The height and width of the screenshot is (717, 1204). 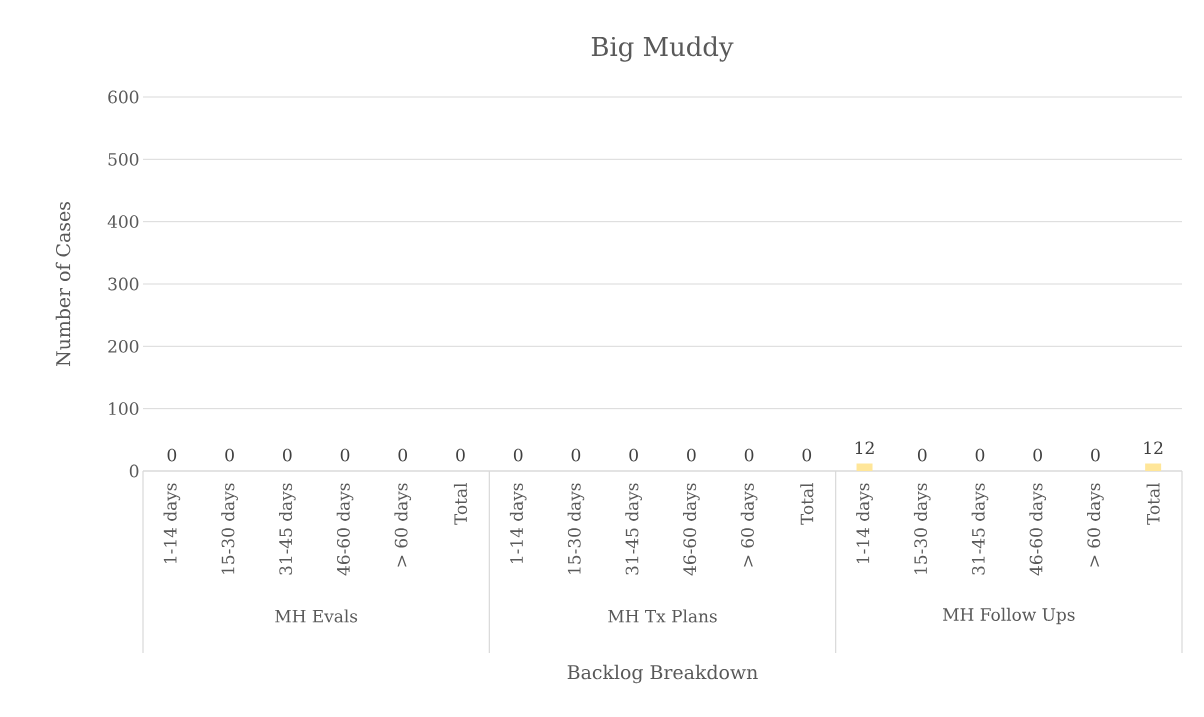 I want to click on text: MH Follow Ups, so click(x=1009, y=616).